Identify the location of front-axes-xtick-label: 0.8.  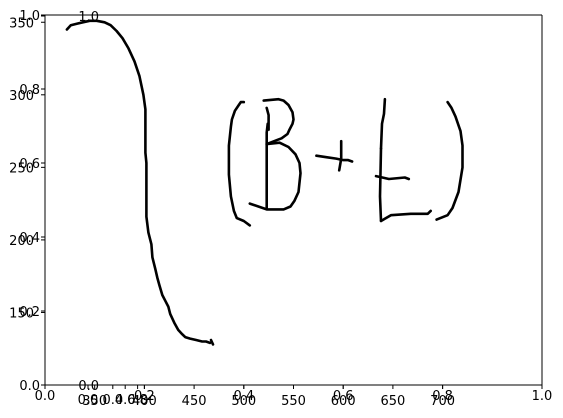
(442, 396).